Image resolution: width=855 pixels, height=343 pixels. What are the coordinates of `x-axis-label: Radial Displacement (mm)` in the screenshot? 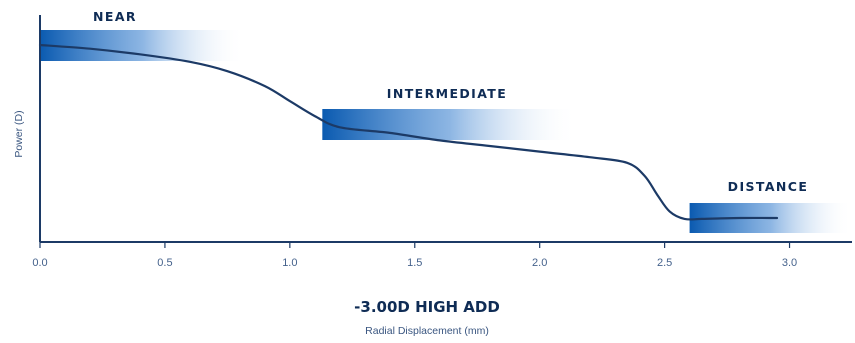 It's located at (427, 331).